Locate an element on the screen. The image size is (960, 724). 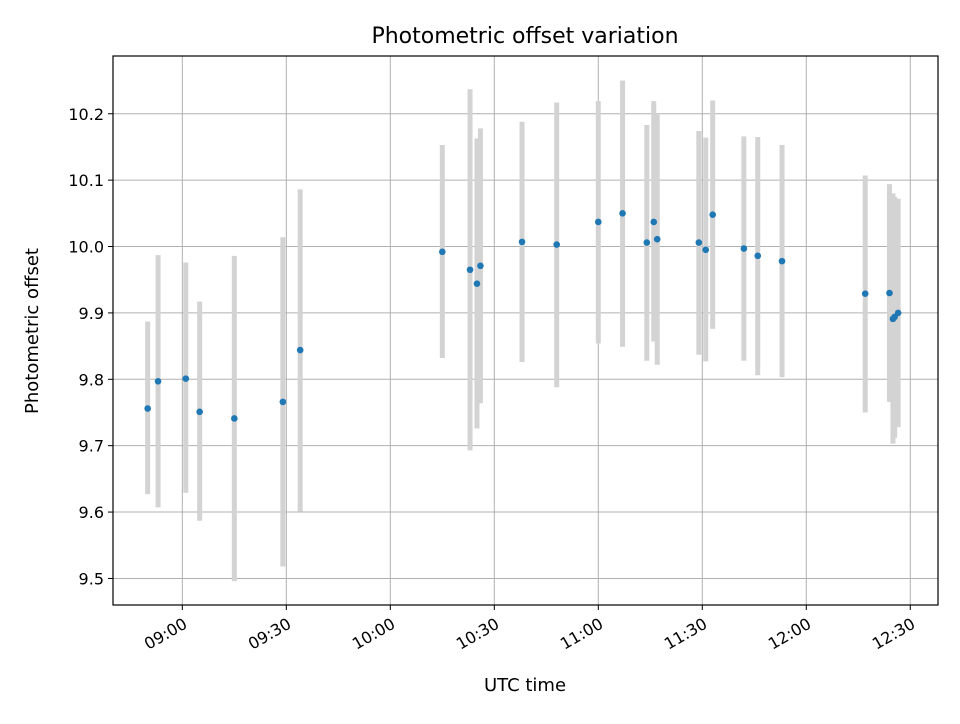
x-tick-label: 11:30 is located at coordinates (685, 634).